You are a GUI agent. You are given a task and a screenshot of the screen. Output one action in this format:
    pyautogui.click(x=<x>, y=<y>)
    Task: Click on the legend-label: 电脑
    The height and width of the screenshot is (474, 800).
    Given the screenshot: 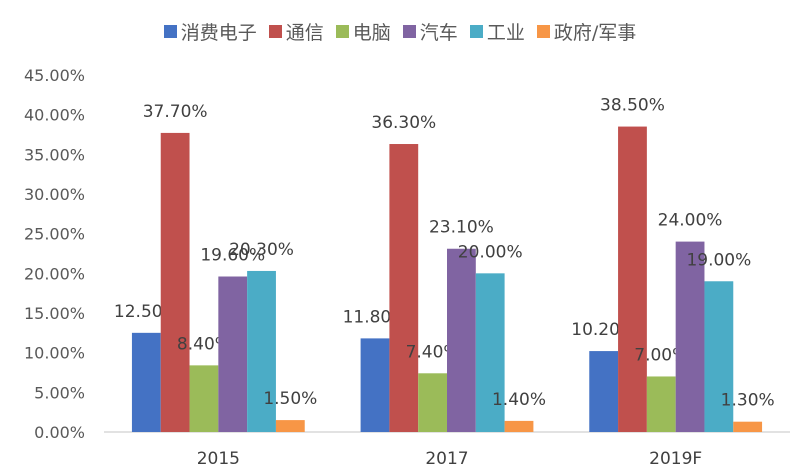 What is the action you would take?
    pyautogui.click(x=371, y=32)
    